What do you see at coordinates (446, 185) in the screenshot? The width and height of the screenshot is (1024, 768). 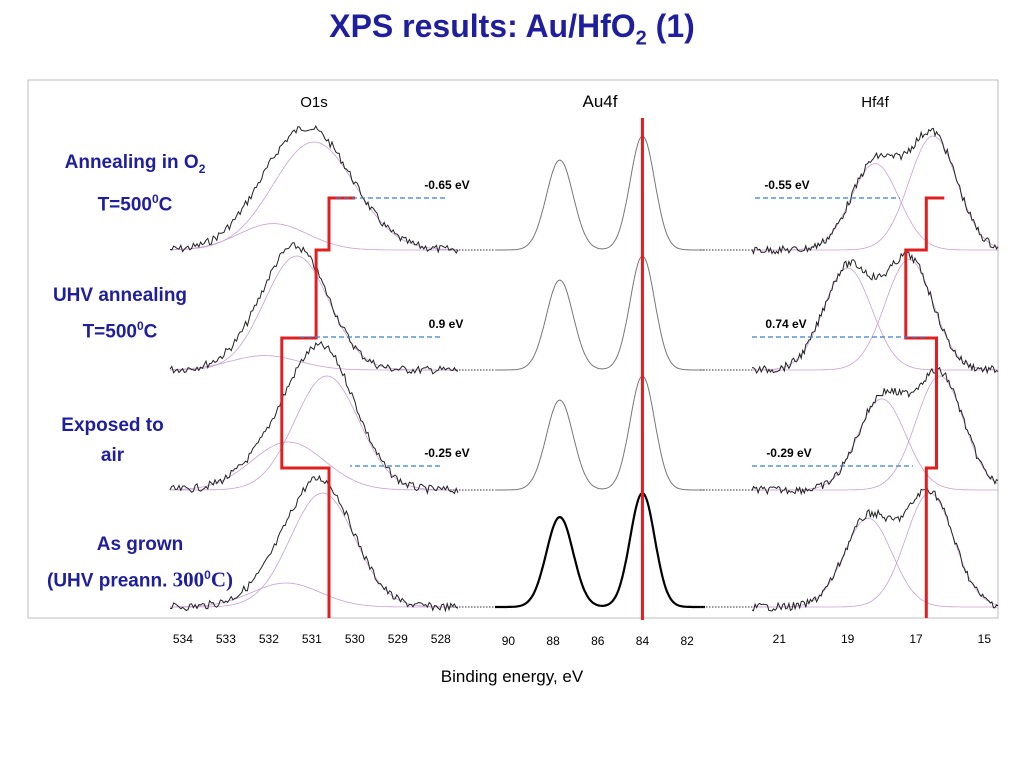 I see `shift-annotation: -0.65 eV` at bounding box center [446, 185].